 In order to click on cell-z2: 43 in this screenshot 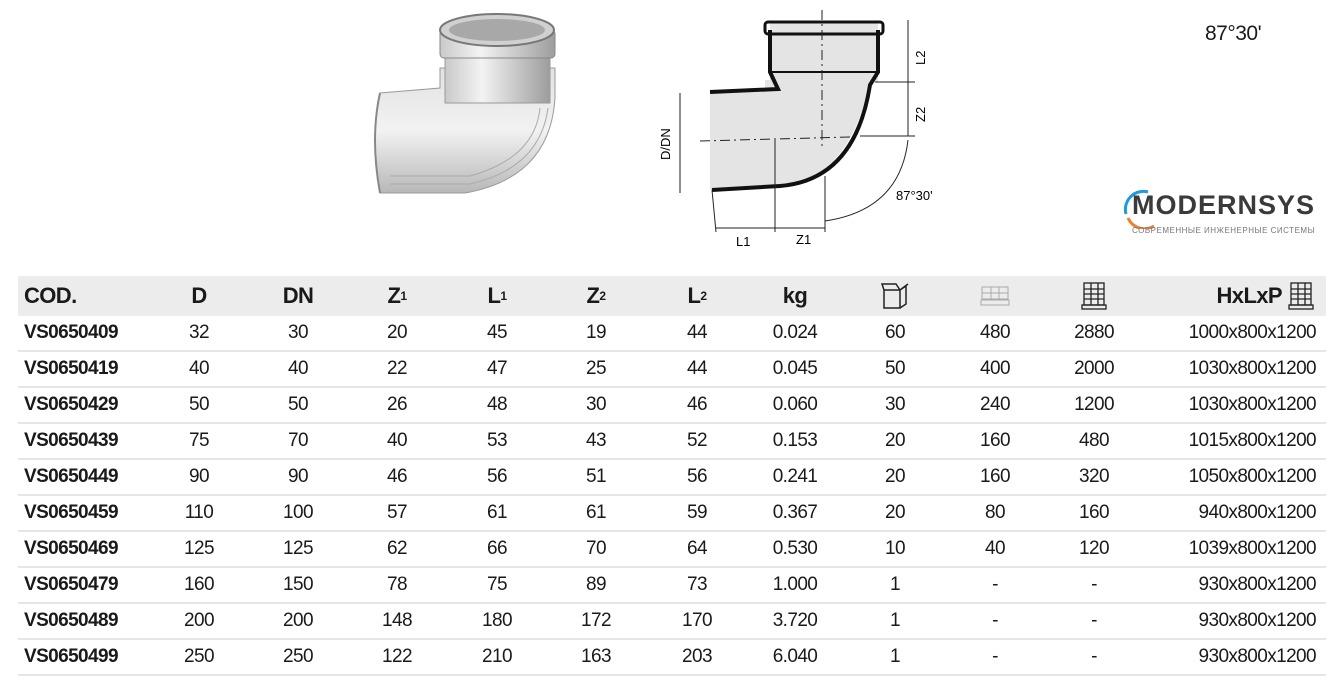, I will do `click(596, 440)`.